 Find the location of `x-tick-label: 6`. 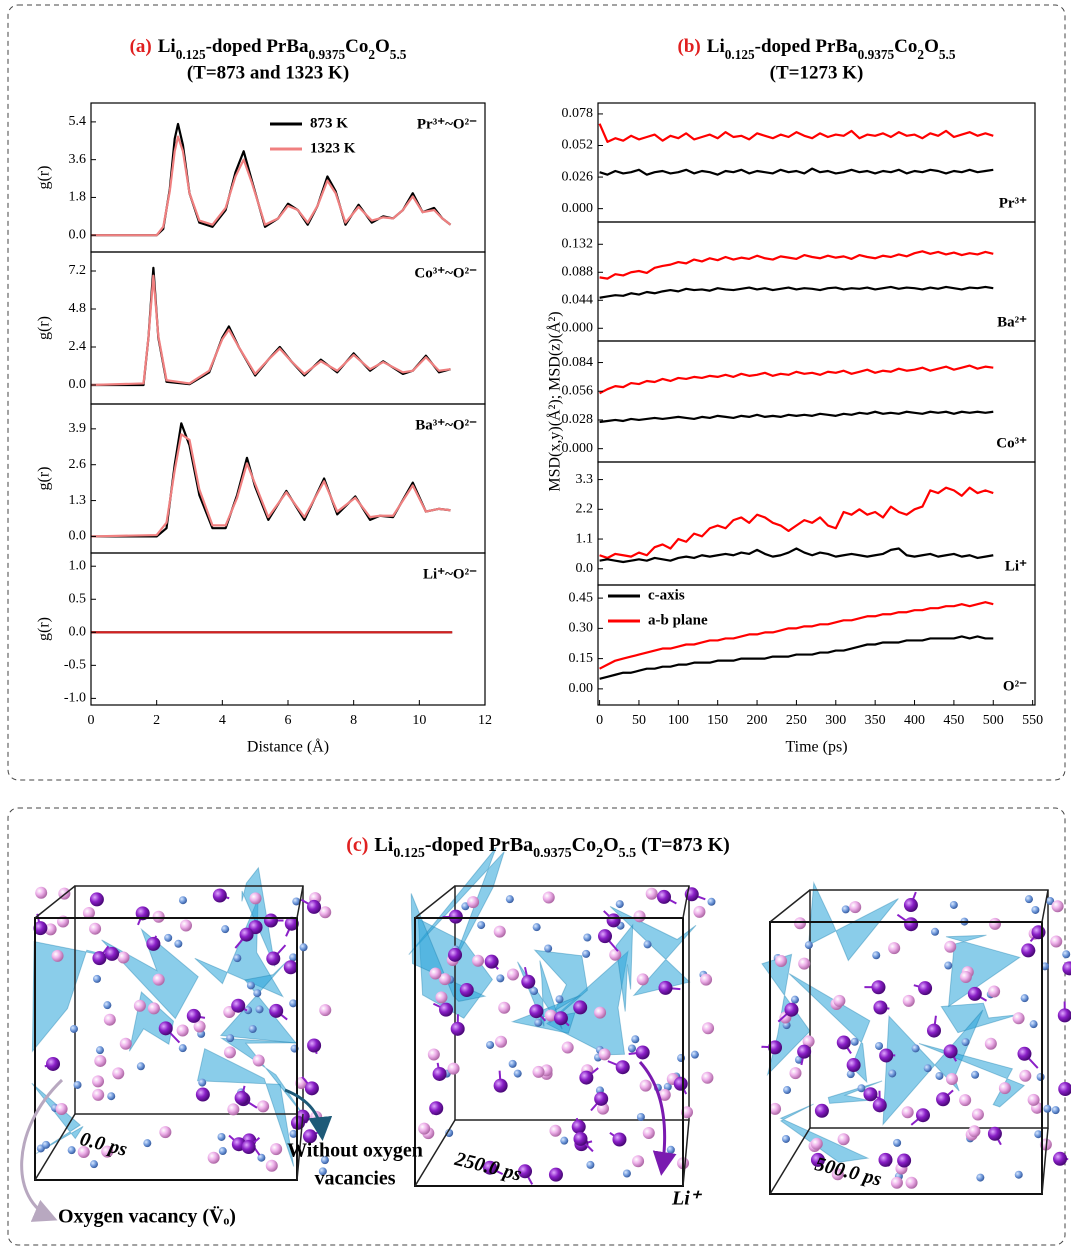

x-tick-label: 6 is located at coordinates (288, 720).